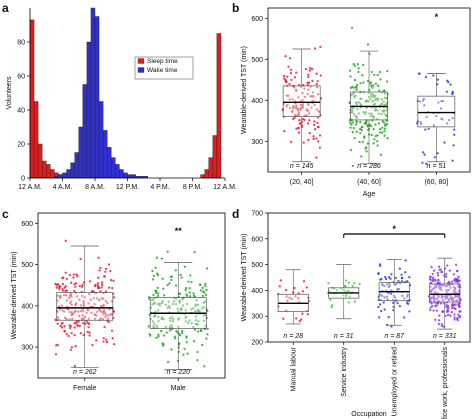  Describe the element at coordinates (293, 368) in the screenshot. I see `x-tick-label-0: Manual labour` at that location.